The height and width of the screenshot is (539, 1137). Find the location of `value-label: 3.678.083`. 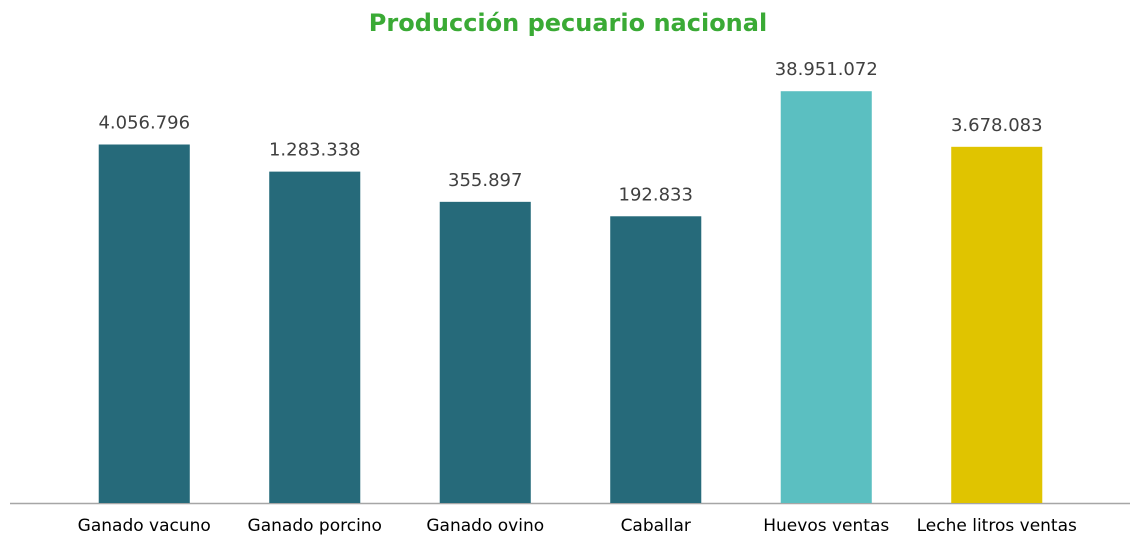

value-label: 3.678.083 is located at coordinates (997, 125).